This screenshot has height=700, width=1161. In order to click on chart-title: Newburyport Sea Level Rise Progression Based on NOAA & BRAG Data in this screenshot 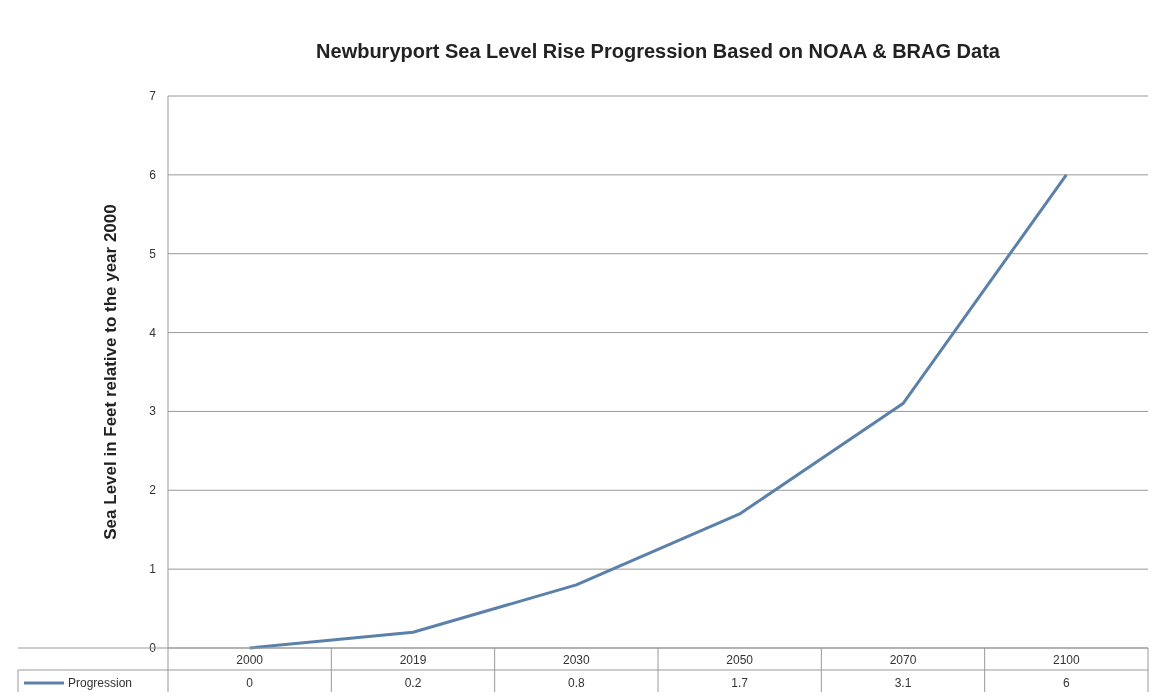, I will do `click(658, 51)`.